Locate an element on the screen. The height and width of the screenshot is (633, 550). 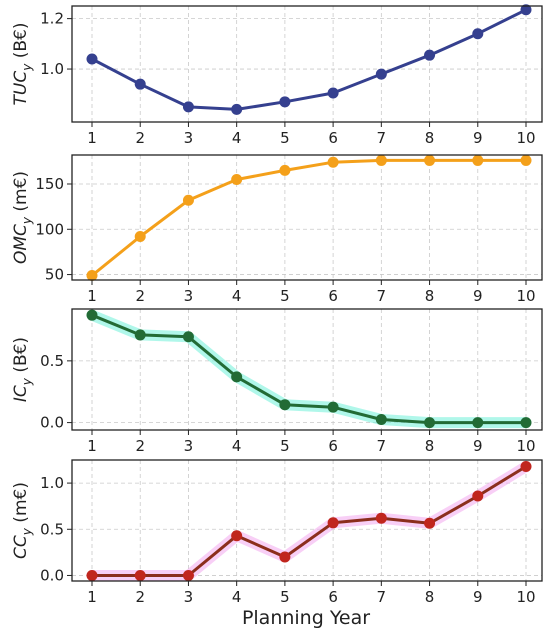
y-tick-label: 1.2 is located at coordinates (52, 19).